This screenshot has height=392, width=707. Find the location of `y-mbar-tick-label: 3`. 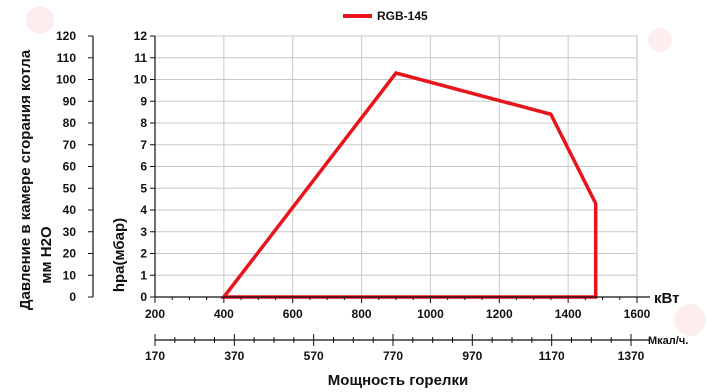

y-mbar-tick-label: 3 is located at coordinates (143, 232).